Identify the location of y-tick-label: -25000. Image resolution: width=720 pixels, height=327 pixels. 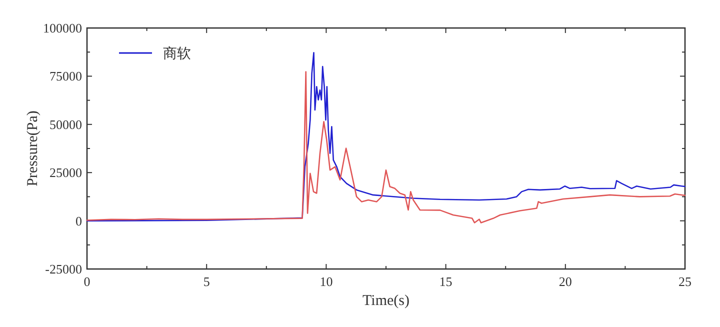
(63, 269).